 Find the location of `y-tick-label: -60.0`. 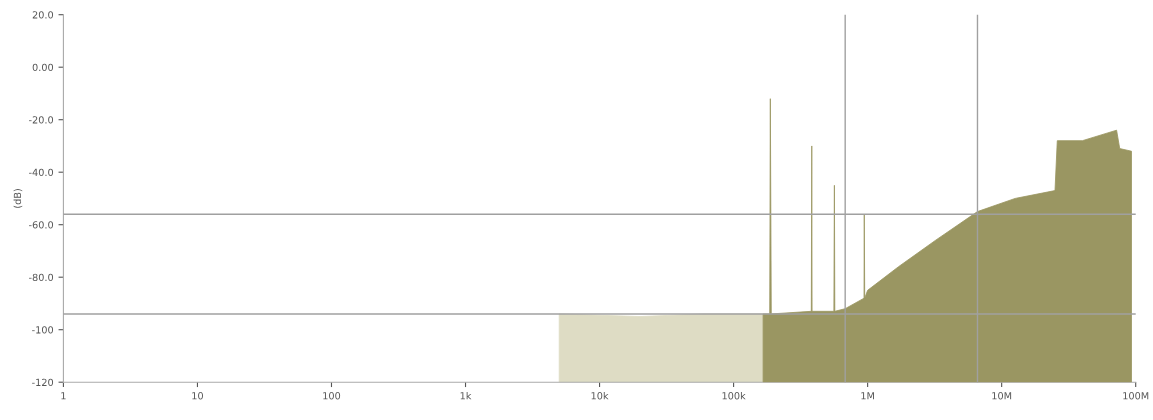

y-tick-label: -60.0 is located at coordinates (41, 225).